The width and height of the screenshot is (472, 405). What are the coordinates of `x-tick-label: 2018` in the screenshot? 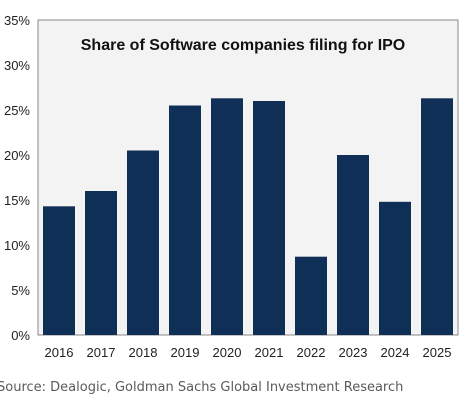 It's located at (143, 352).